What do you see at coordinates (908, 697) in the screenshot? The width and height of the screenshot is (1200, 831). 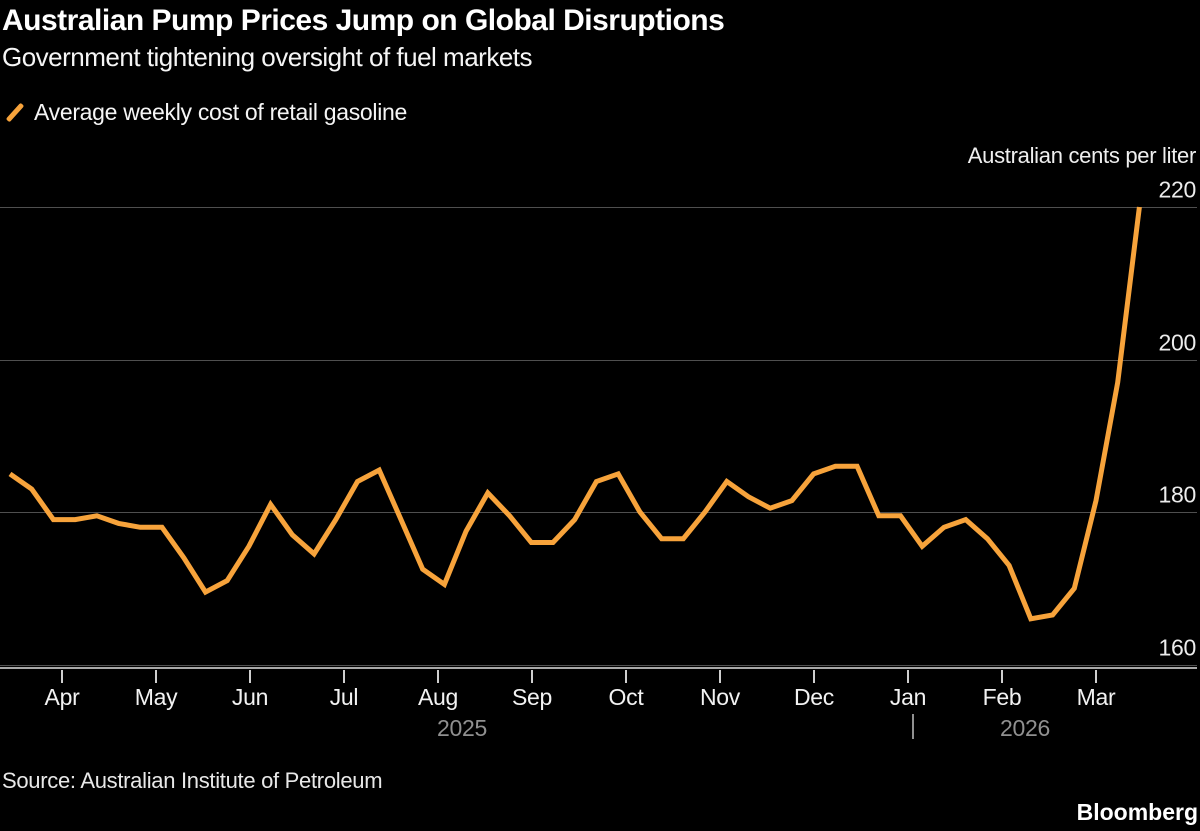 I see `x-tick-label: Jan` at bounding box center [908, 697].